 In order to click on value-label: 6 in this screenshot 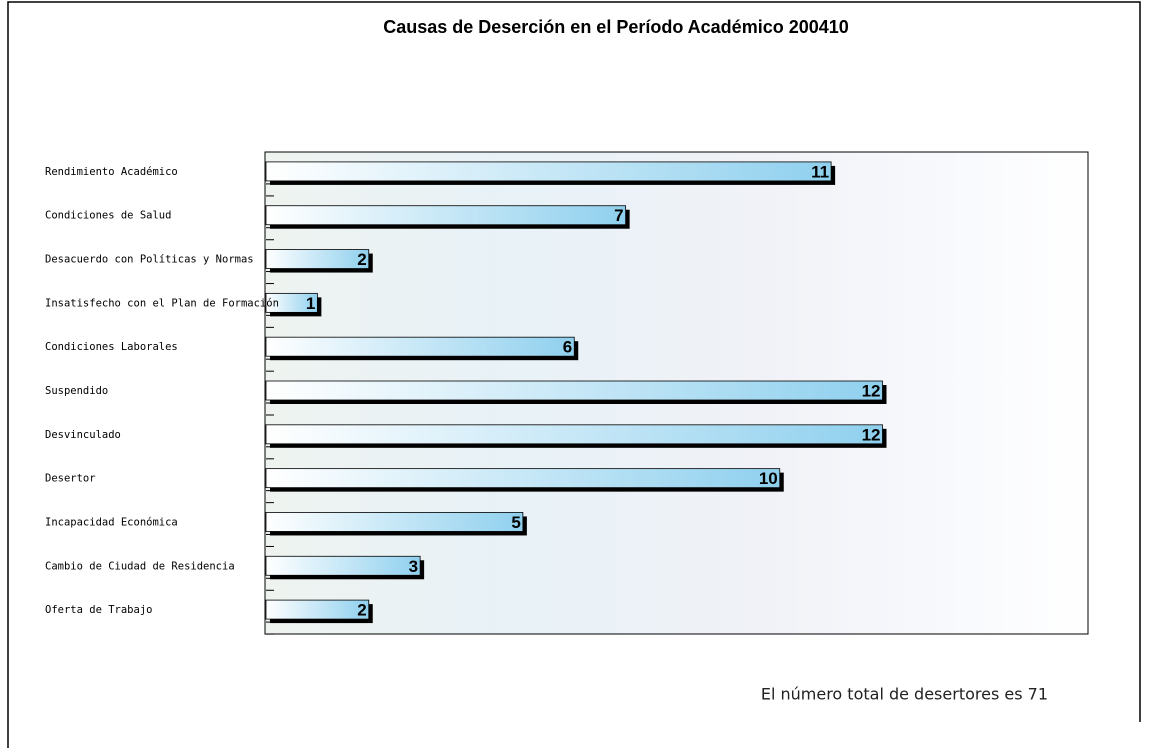, I will do `click(567, 347)`.